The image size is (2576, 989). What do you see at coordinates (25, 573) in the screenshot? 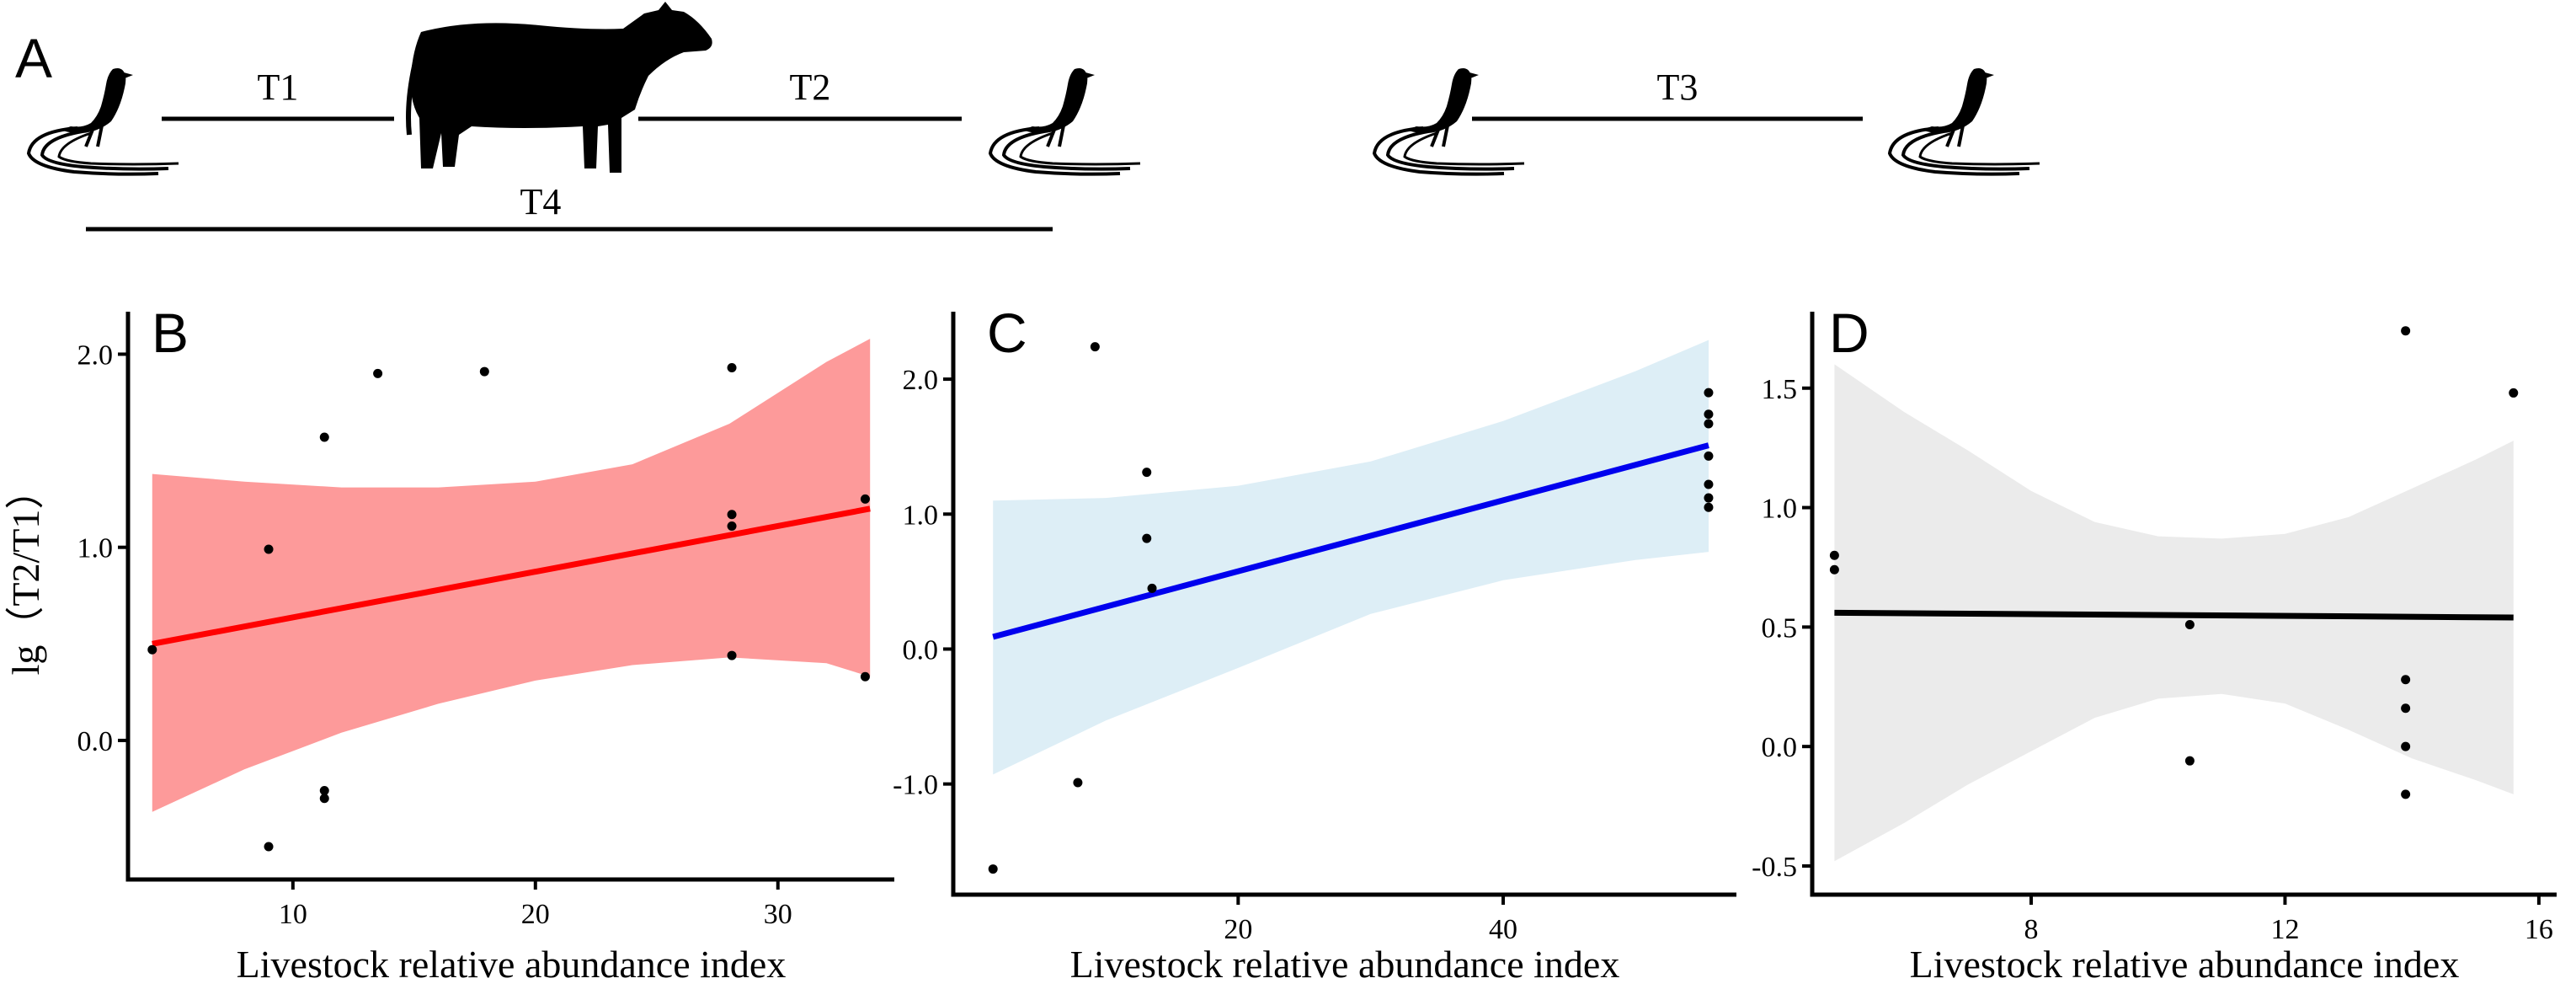
I see `y-axis-label: lg（T2/T1）` at bounding box center [25, 573].